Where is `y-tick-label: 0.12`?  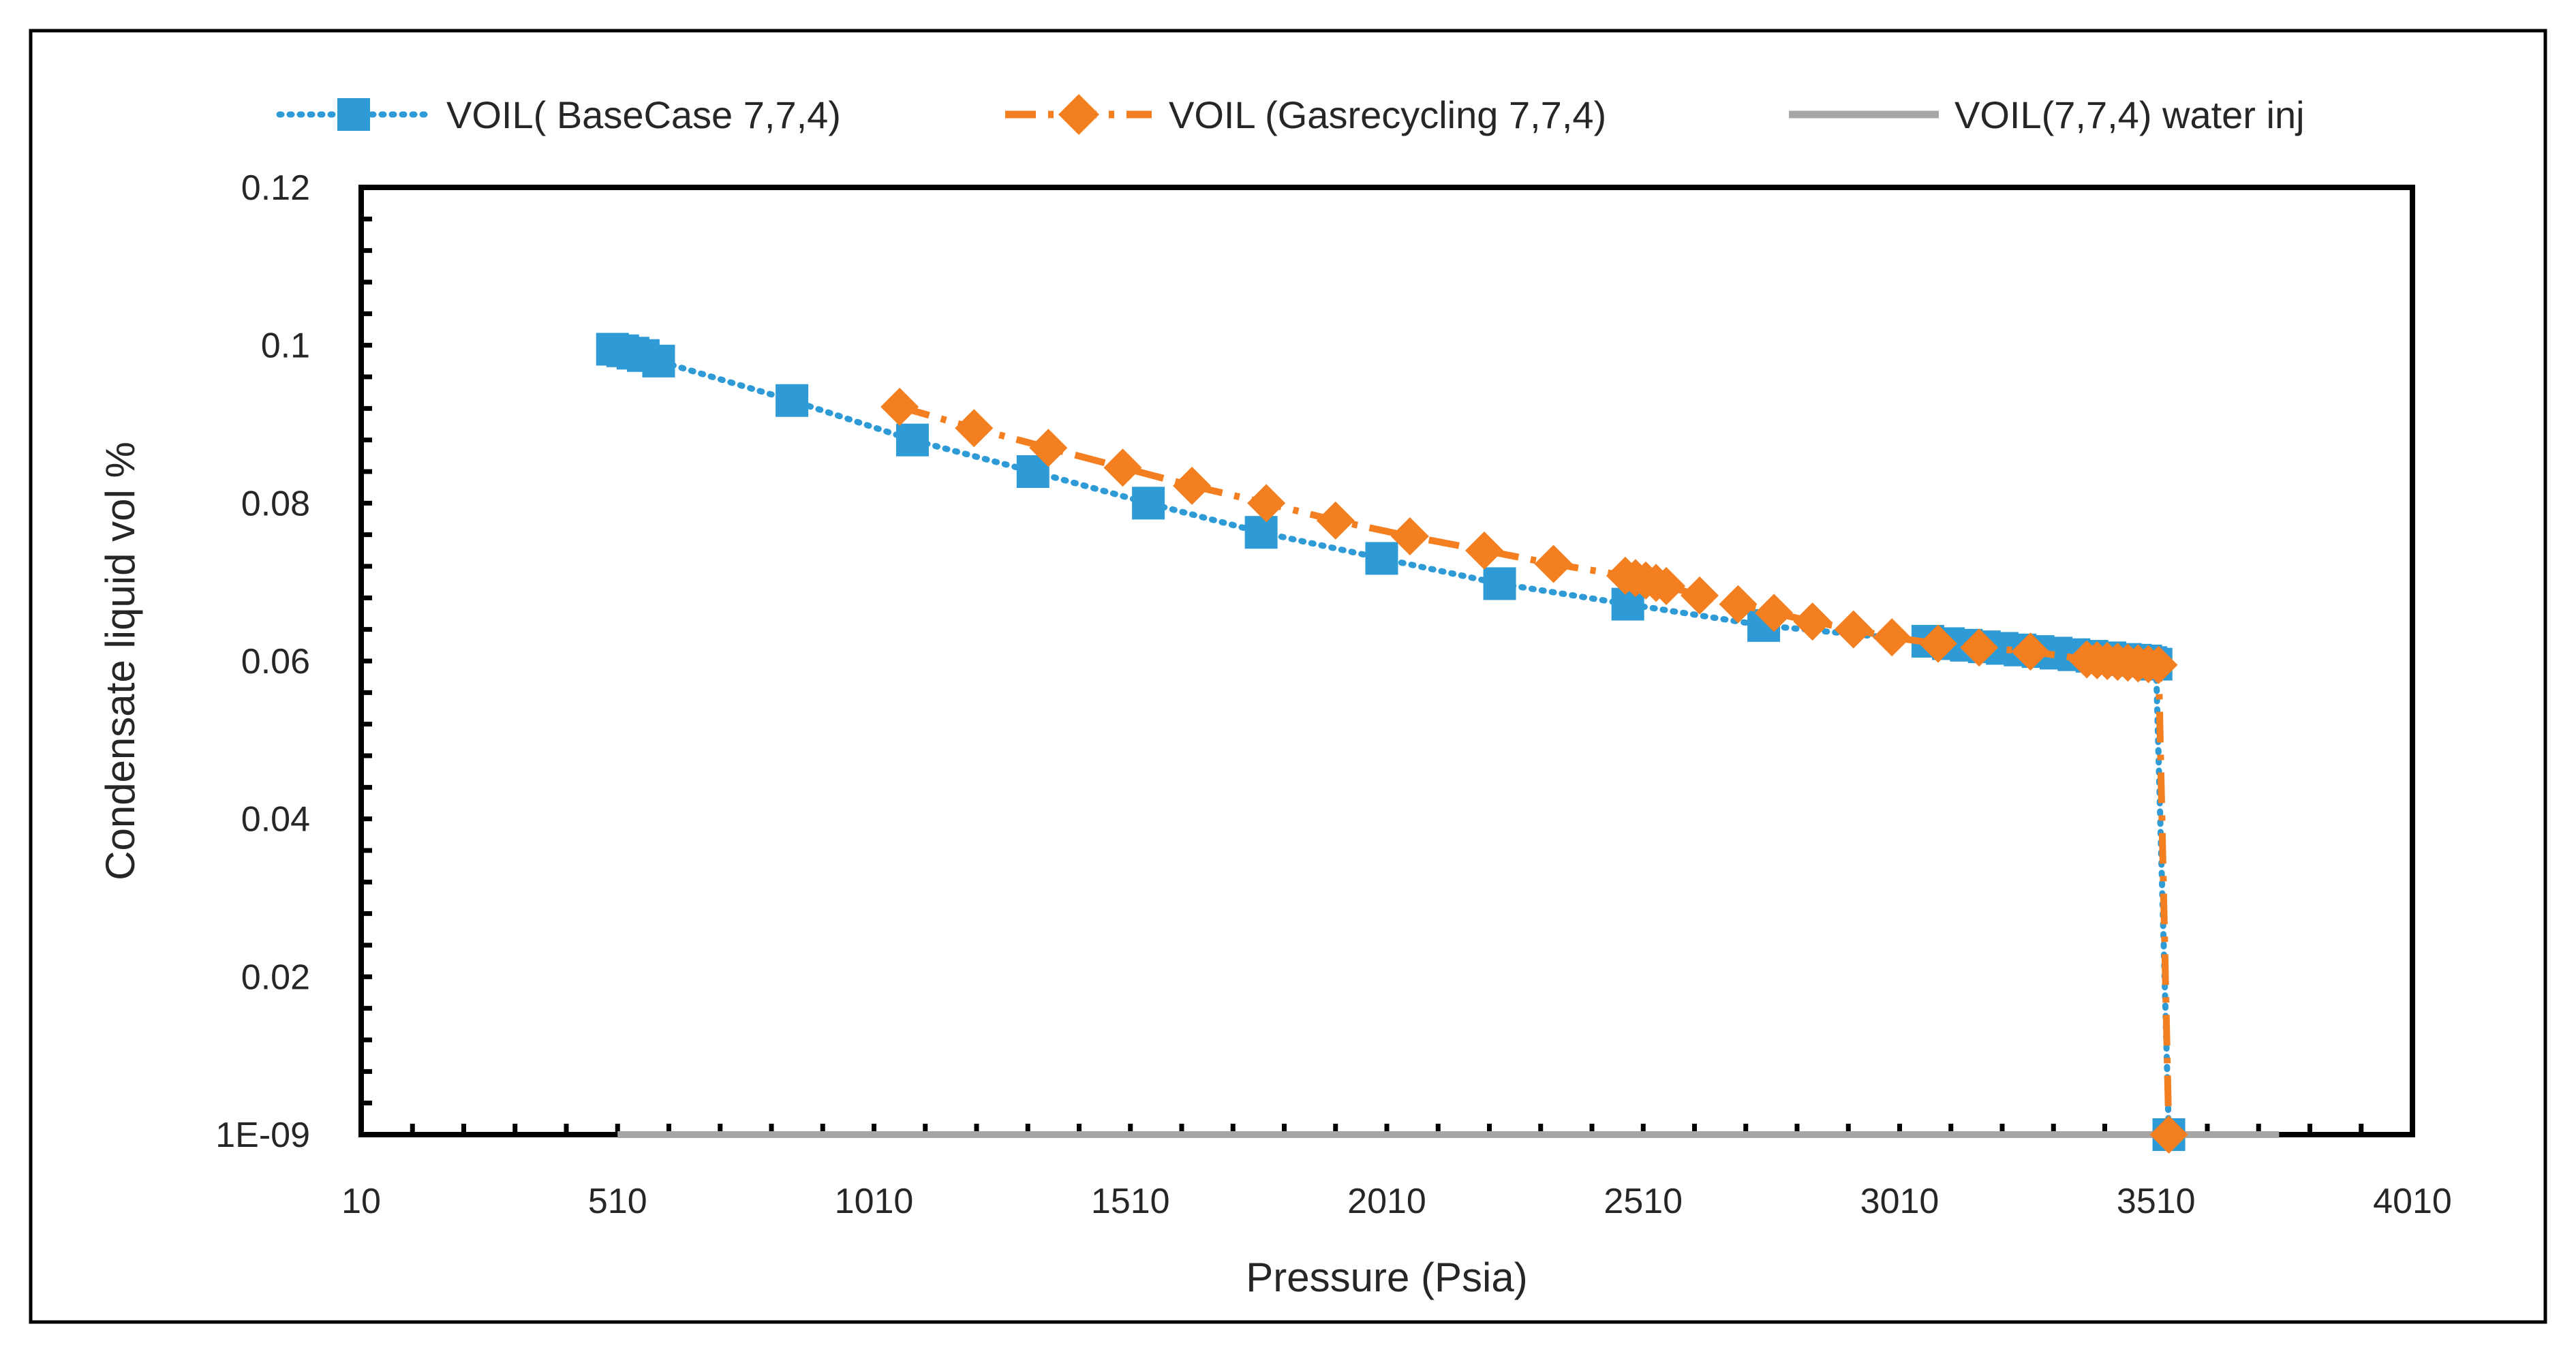
y-tick-label: 0.12 is located at coordinates (275, 188).